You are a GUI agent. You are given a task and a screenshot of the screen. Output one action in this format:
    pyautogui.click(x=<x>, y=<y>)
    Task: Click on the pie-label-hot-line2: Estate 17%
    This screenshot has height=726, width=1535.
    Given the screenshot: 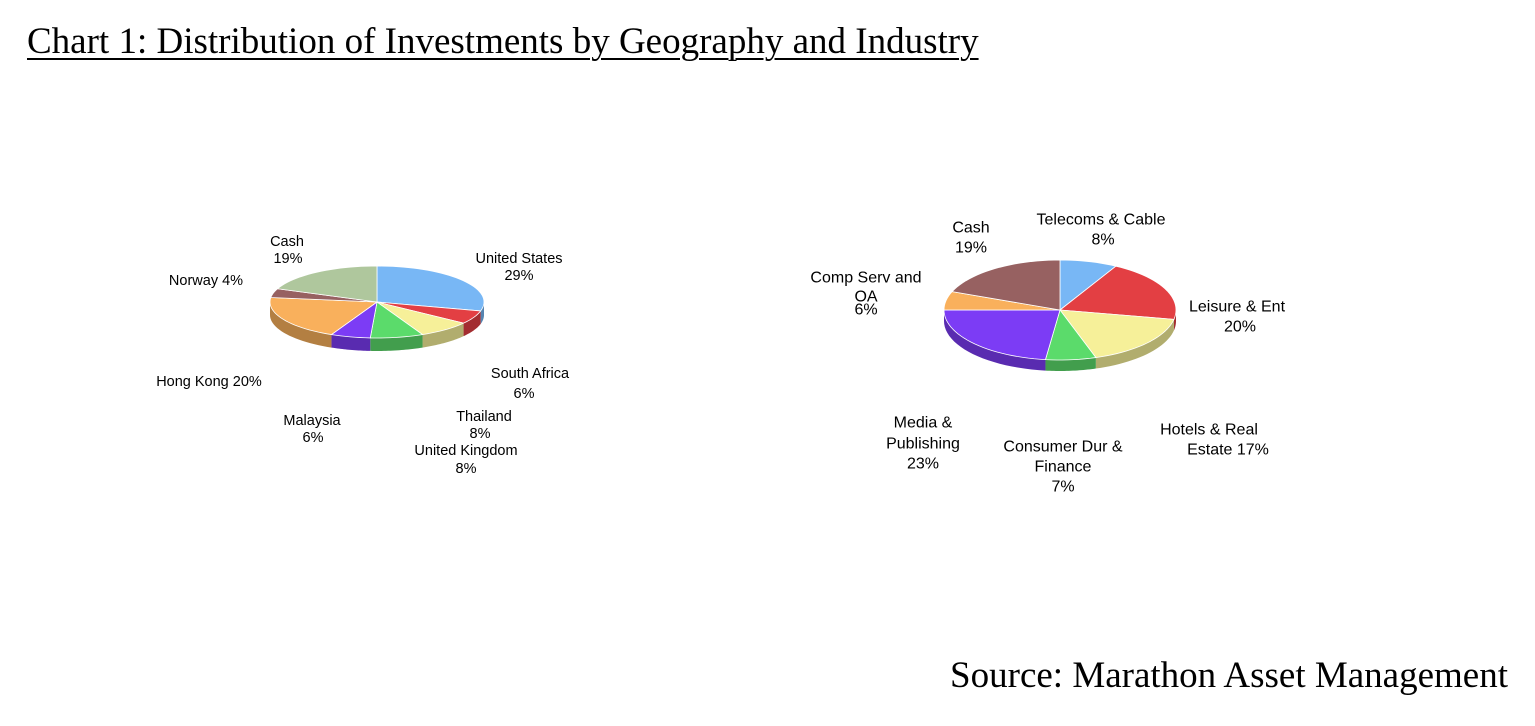 What is the action you would take?
    pyautogui.click(x=1228, y=450)
    